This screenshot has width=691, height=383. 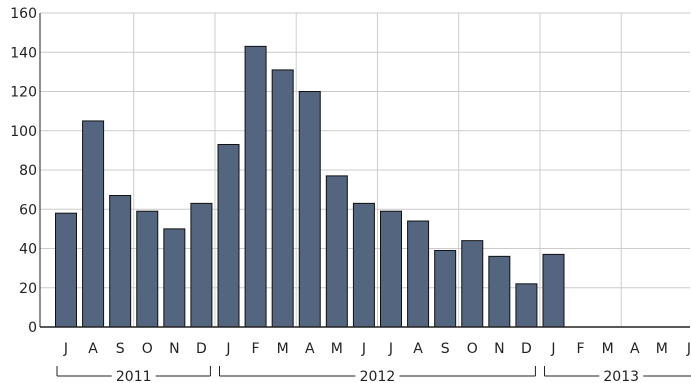 I want to click on year-label: 2012, so click(x=378, y=376).